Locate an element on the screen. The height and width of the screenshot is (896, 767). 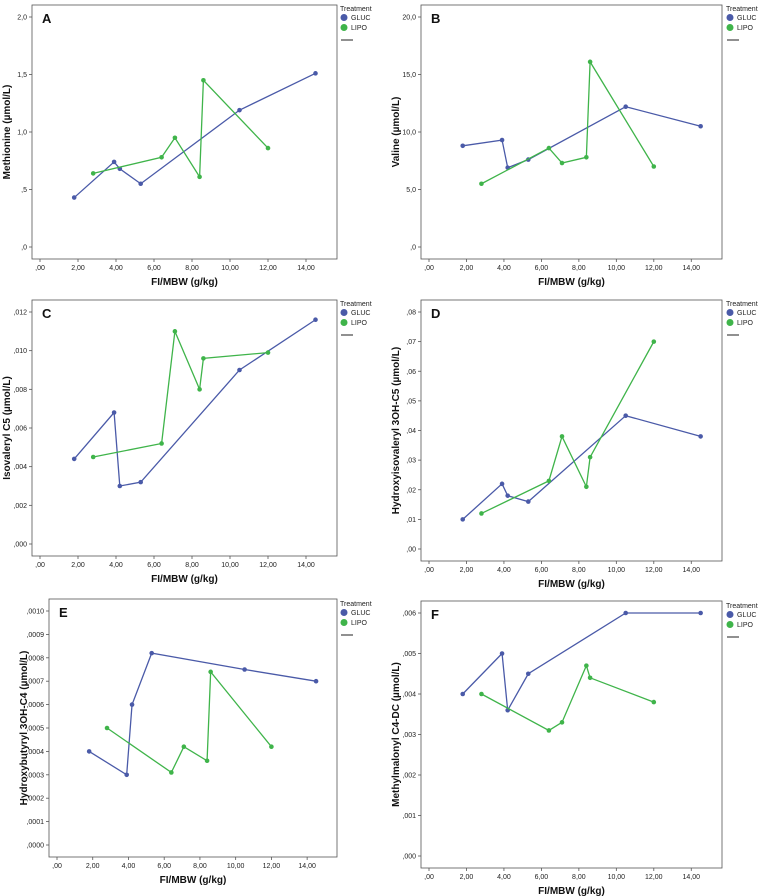
y-tick-label: 1,0 is located at coordinates (22, 133).